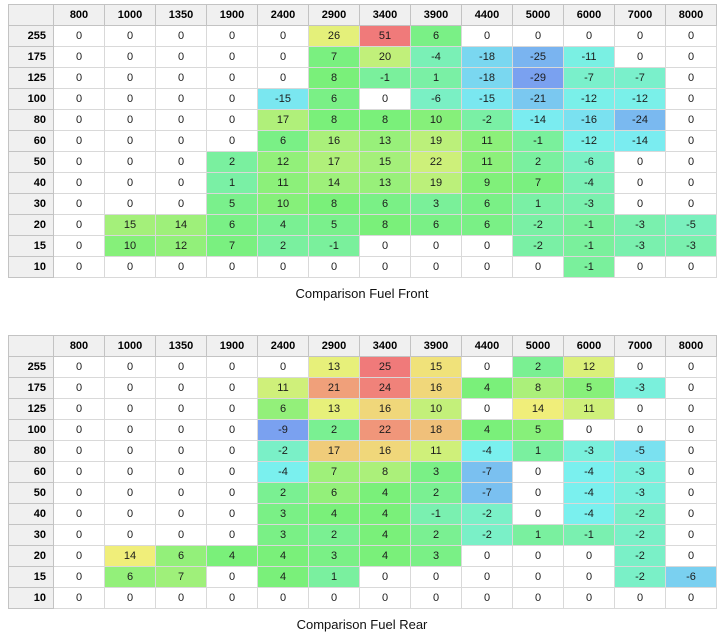 This screenshot has width=719, height=635. I want to click on value-cell: -5, so click(691, 225).